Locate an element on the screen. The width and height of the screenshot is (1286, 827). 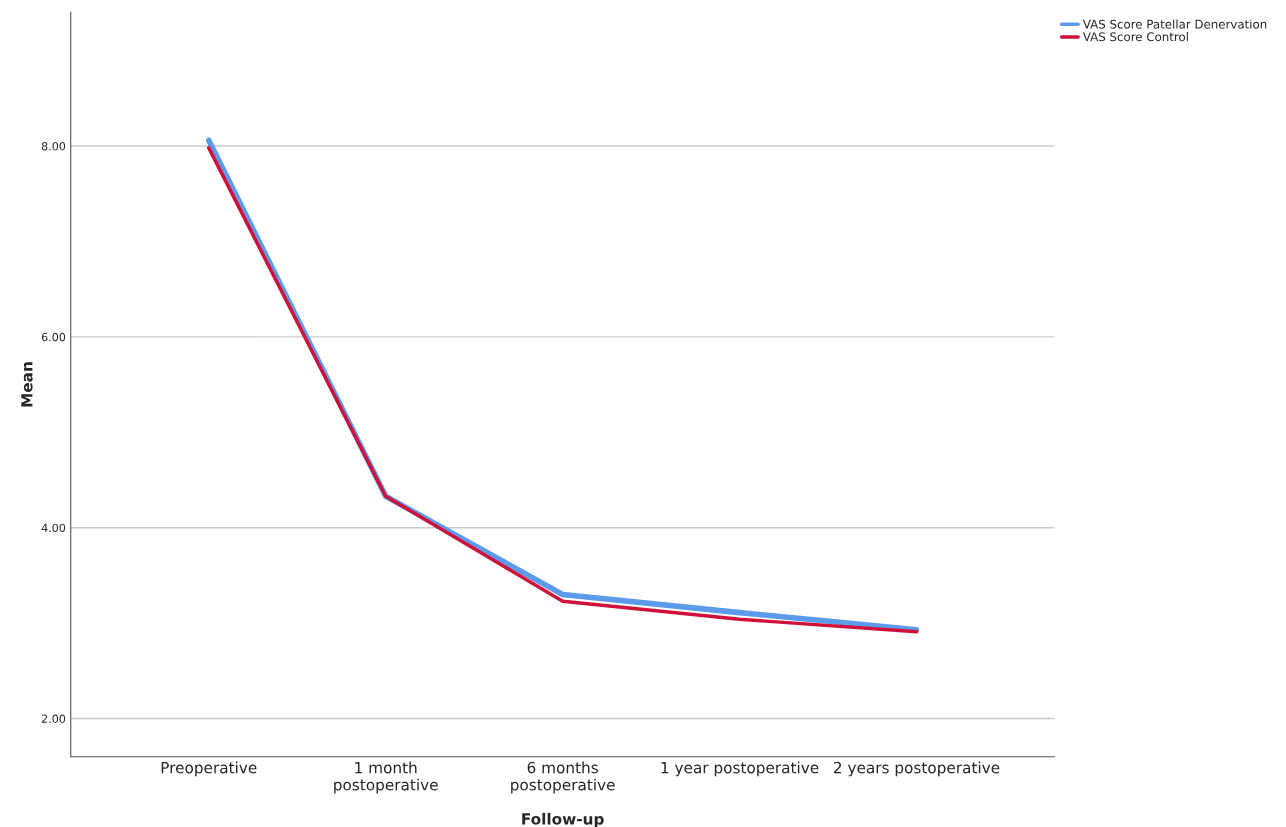
legend-label: VAS Score Control is located at coordinates (1135, 37).